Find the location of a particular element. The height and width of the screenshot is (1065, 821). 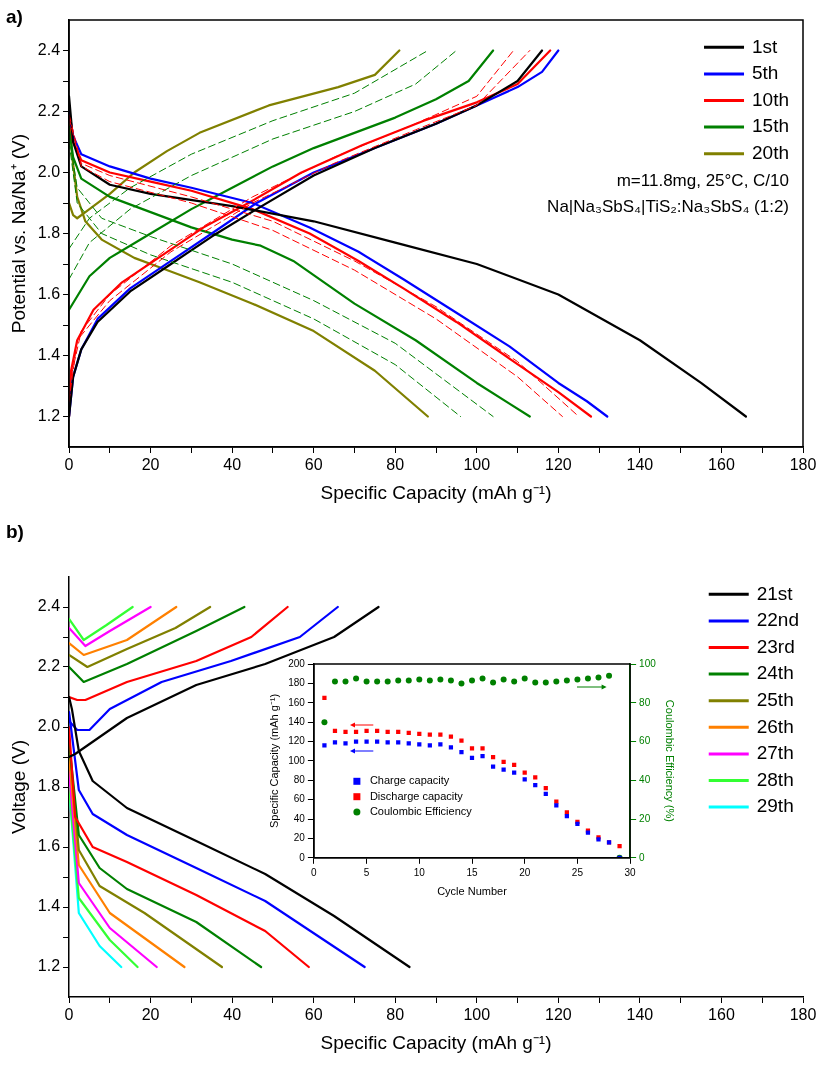

annotation: Na|Na₃SbS₄|TiS₂:Na₃SbS₄ (1:2) is located at coordinates (668, 206).